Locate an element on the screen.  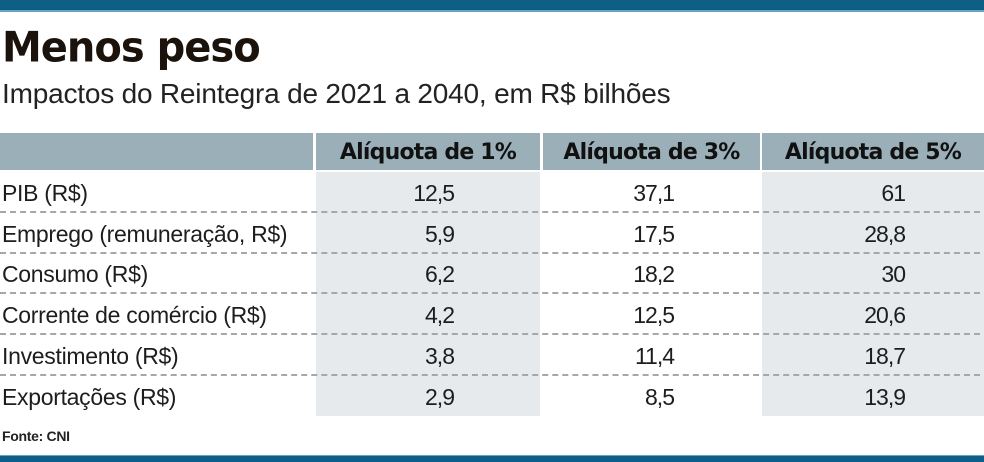
top-accent-bar is located at coordinates (492, 6).